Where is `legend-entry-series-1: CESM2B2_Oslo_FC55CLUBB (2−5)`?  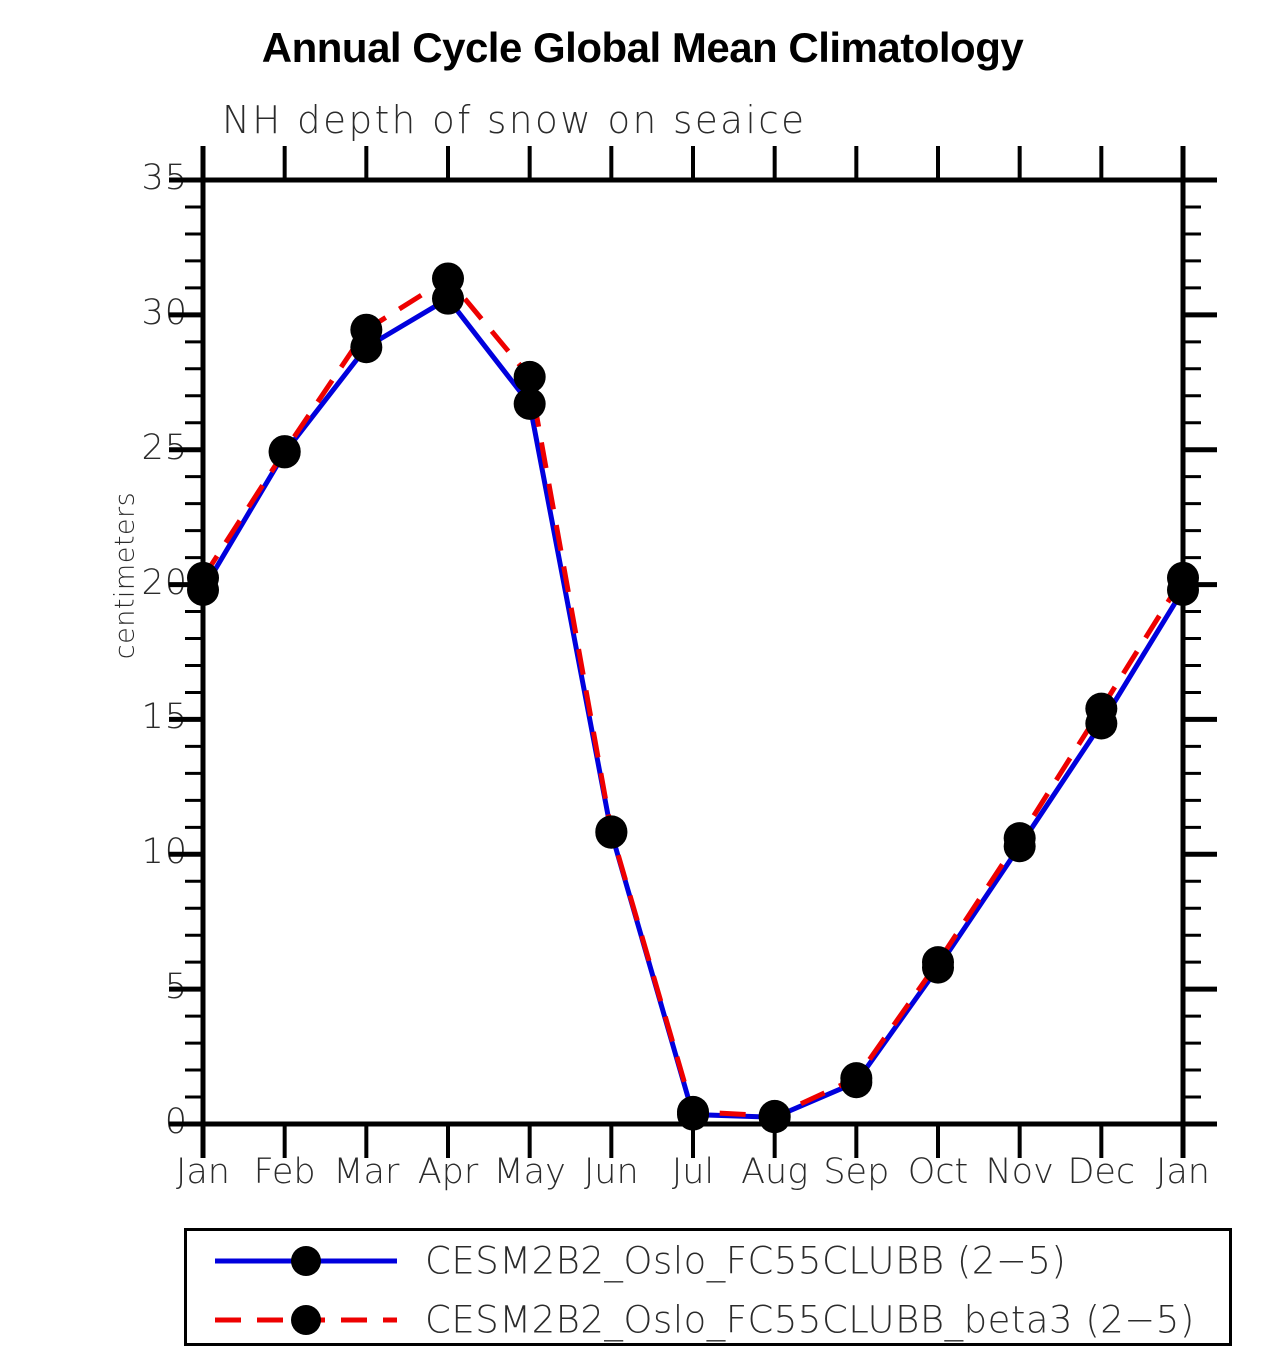
legend-entry-series-1: CESM2B2_Oslo_FC55CLUBB (2−5) is located at coordinates (708, 1260).